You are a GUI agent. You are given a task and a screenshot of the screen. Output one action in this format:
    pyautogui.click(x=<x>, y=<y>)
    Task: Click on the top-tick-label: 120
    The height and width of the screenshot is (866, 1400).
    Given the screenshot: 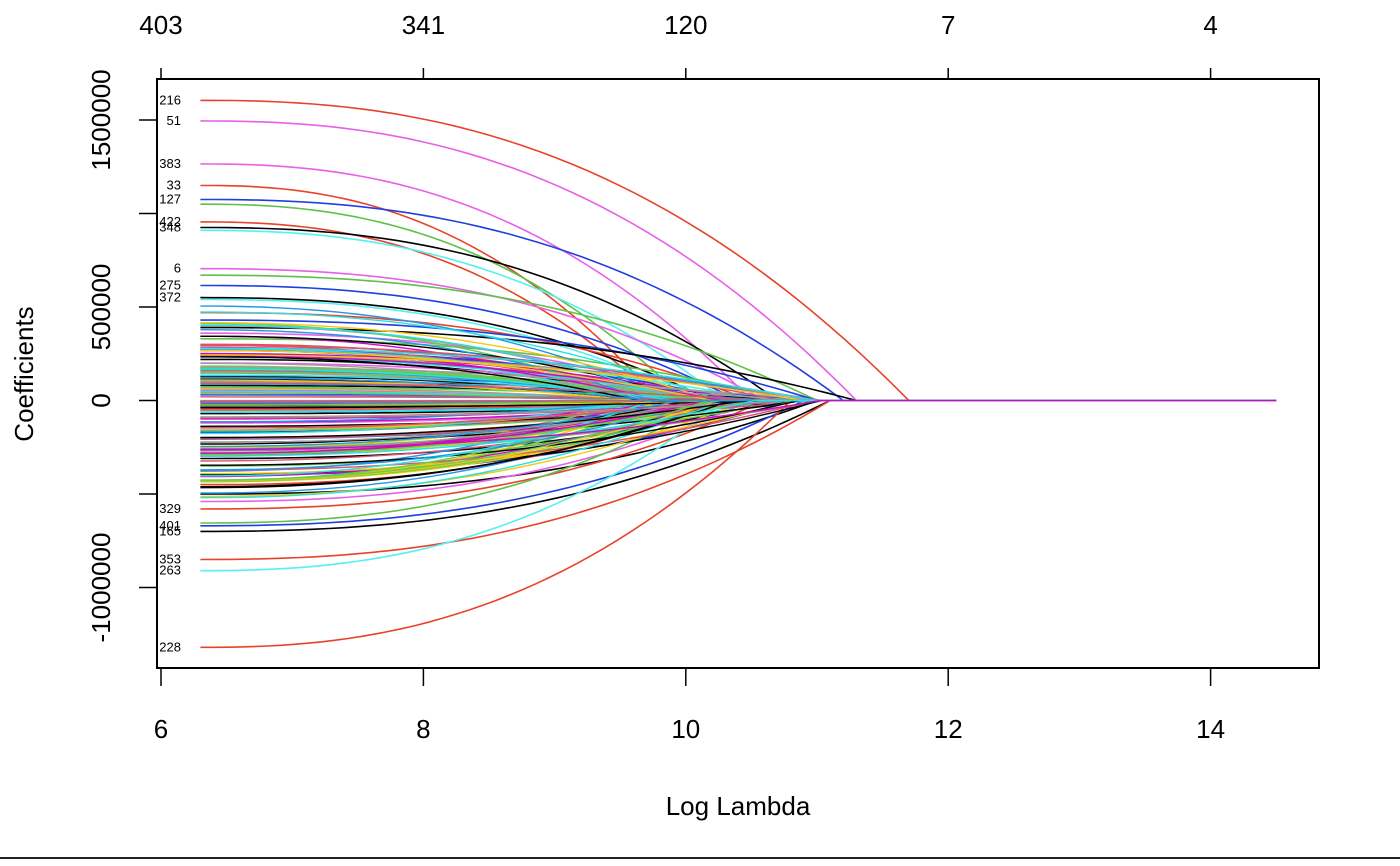 What is the action you would take?
    pyautogui.click(x=685, y=25)
    